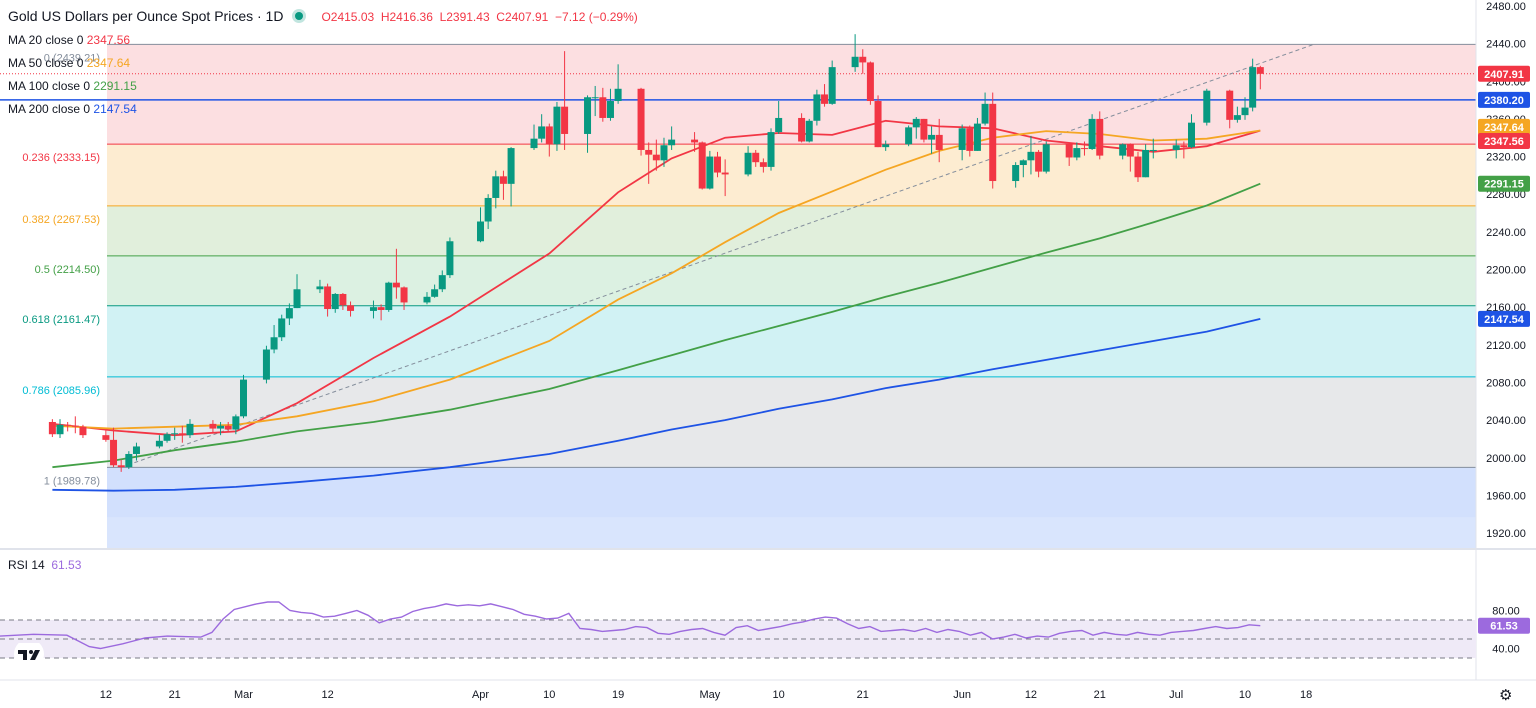  I want to click on x-tick-label: 12, so click(1031, 695).